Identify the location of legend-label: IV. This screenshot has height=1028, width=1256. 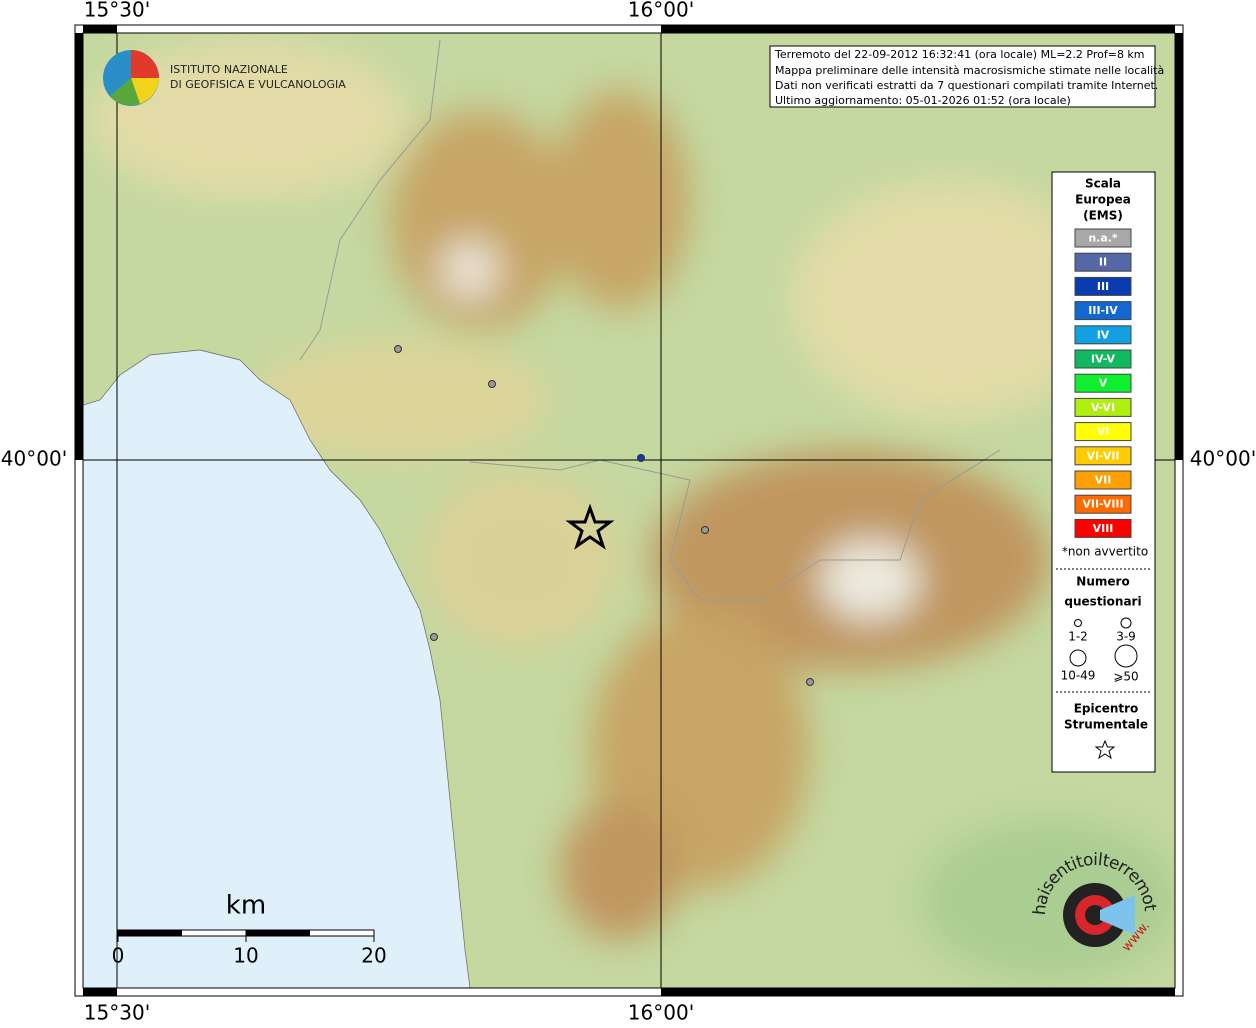
(1103, 334).